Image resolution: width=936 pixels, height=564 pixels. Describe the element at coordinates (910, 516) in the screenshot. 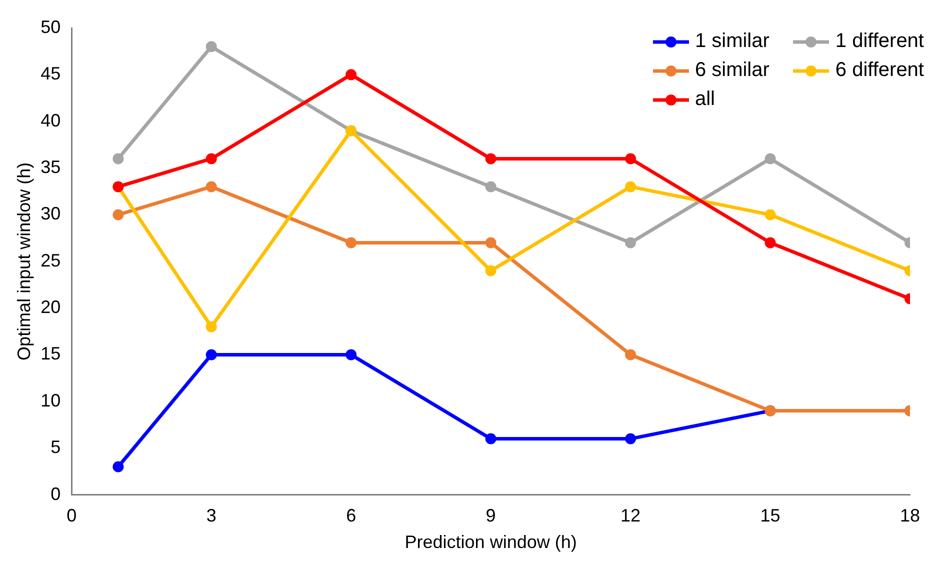

I see `x-tick-label: 18` at that location.